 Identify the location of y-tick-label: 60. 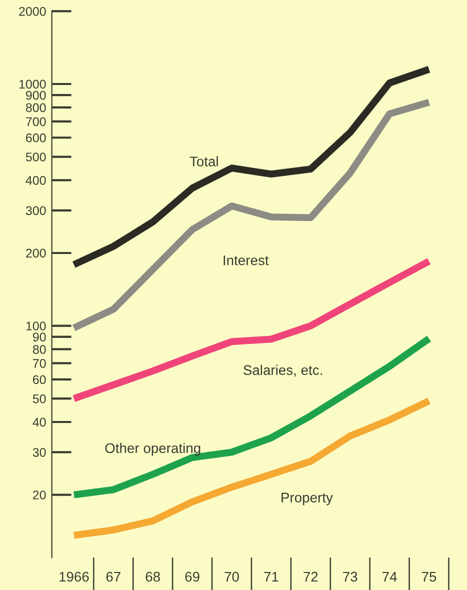
(39, 379).